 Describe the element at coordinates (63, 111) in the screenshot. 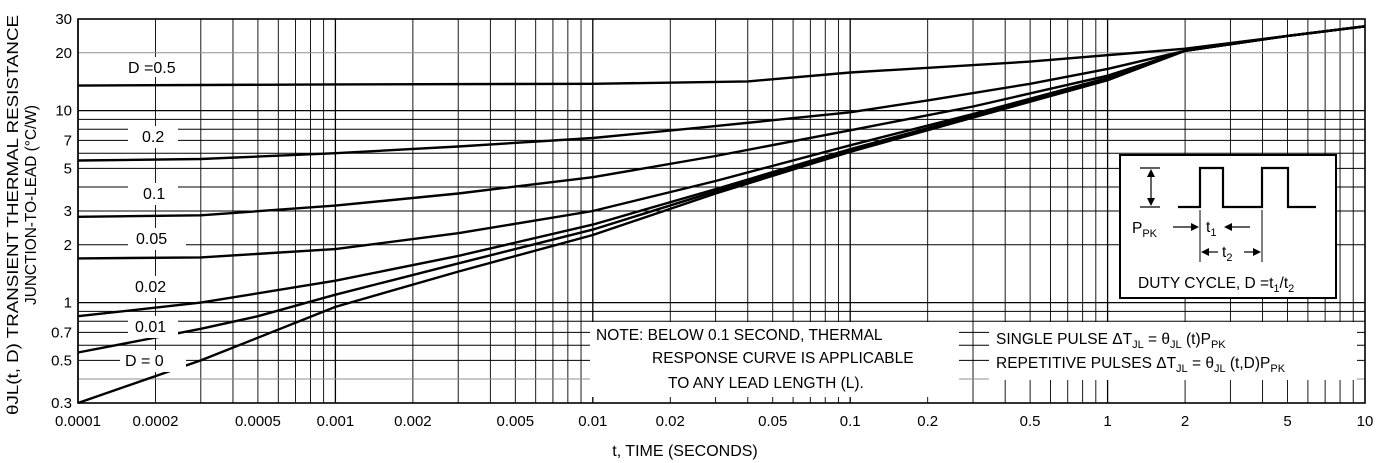

I see `y-tick-label: 10` at that location.